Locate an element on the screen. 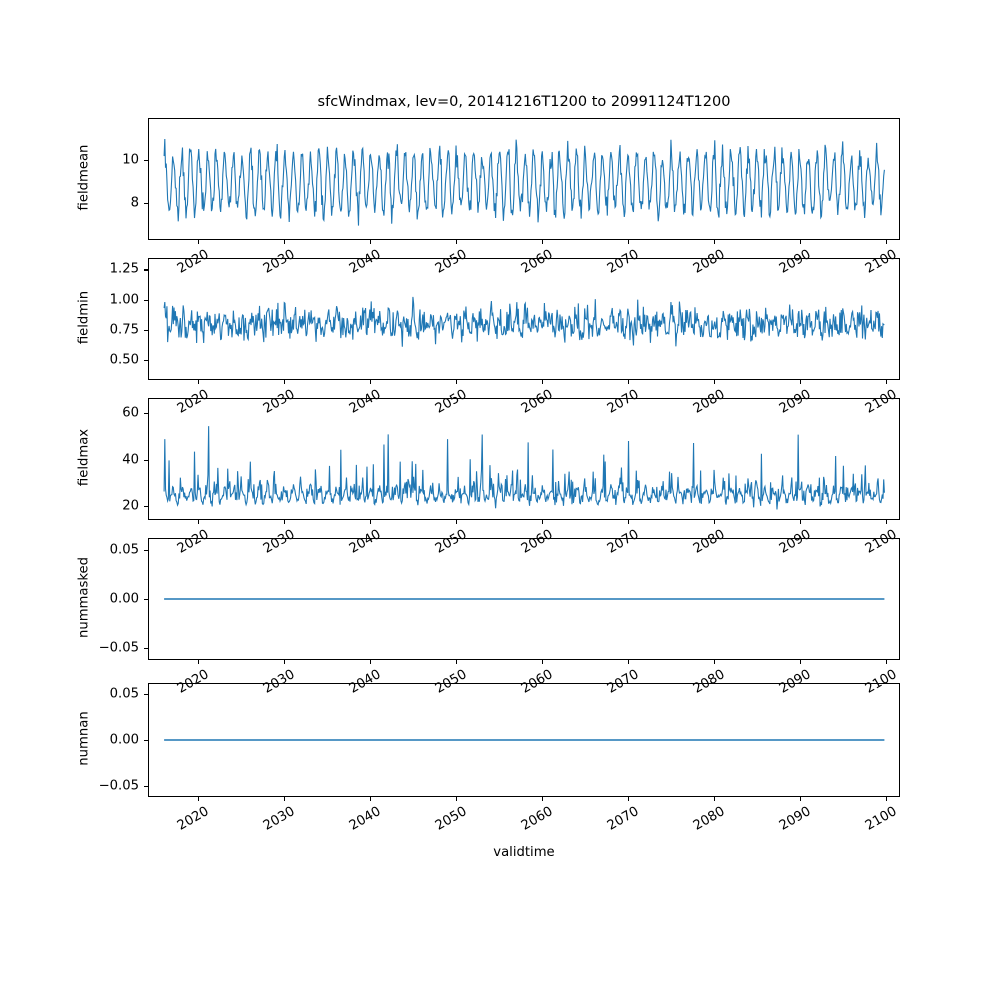 This screenshot has width=1000, height=1000. plot-area-nummasked is located at coordinates (524, 599).